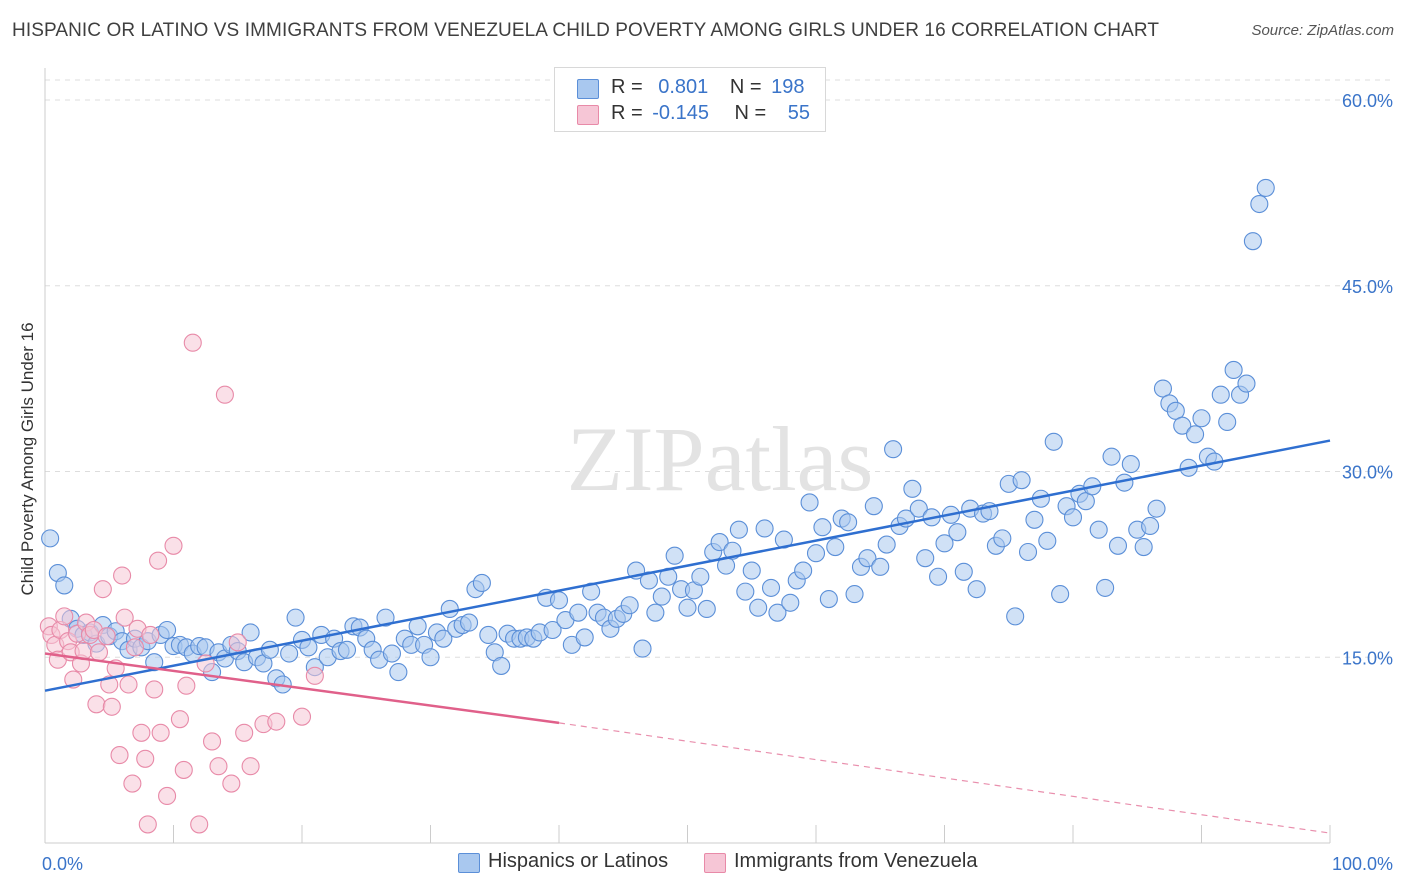 The image size is (1406, 892). I want to click on y-tick-label: 30.0%, so click(1367, 473).